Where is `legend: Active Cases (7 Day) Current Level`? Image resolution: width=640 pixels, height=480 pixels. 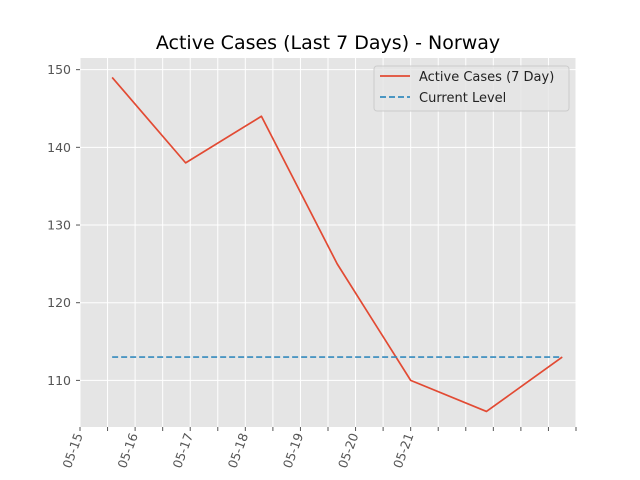
legend: Active Cases (7 Day) Current Level is located at coordinates (471, 88).